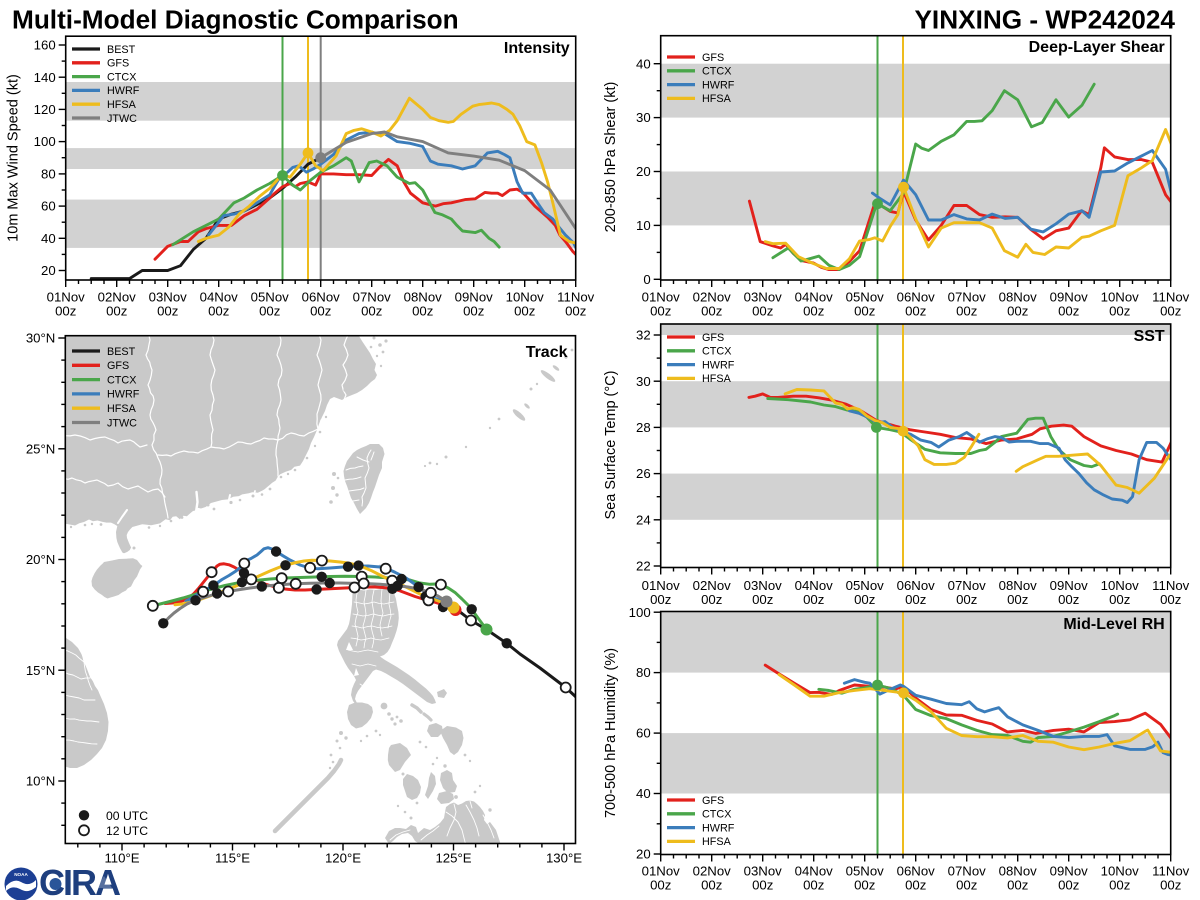 This screenshot has width=1200, height=900. Describe the element at coordinates (1113, 624) in the screenshot. I see `svg-text: Mid-Level RH` at that location.